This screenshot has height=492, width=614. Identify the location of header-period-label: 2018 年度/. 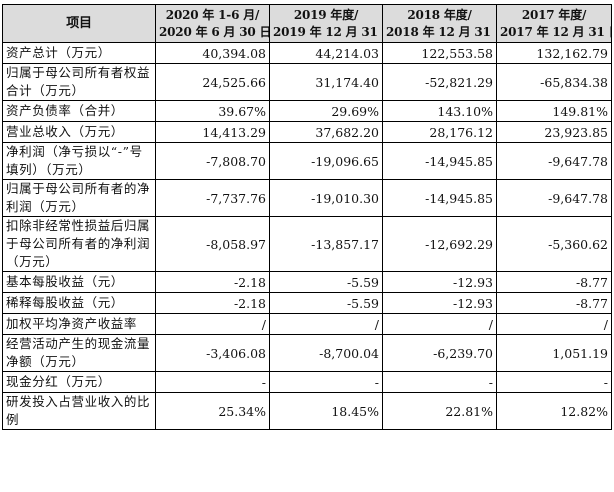
(439, 14).